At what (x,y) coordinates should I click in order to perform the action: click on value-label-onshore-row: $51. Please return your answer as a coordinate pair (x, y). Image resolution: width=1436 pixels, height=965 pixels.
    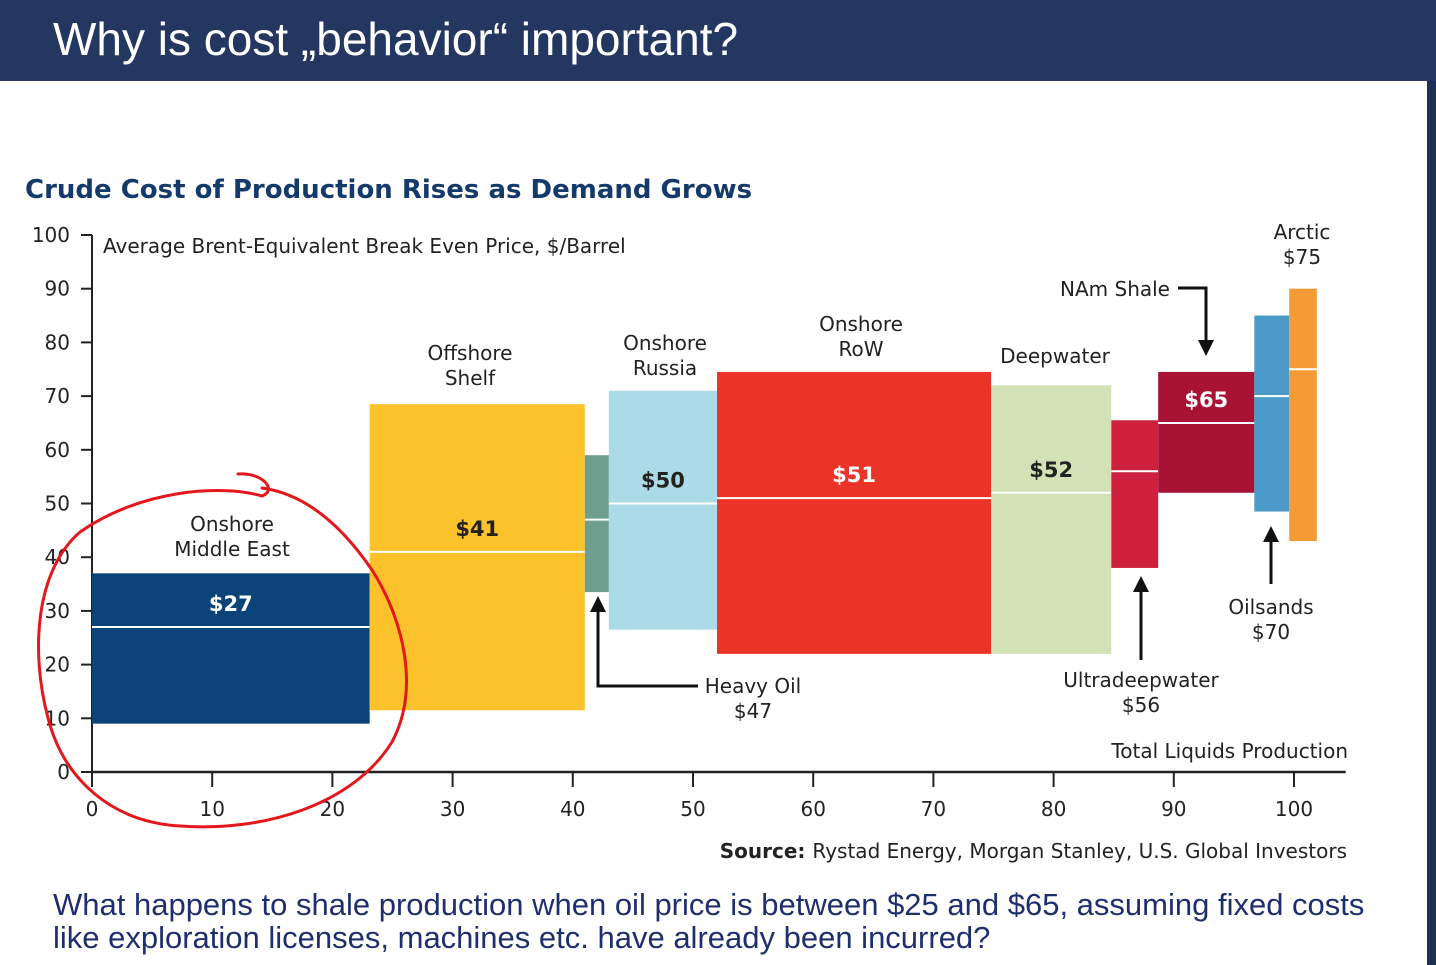
    Looking at the image, I should click on (854, 475).